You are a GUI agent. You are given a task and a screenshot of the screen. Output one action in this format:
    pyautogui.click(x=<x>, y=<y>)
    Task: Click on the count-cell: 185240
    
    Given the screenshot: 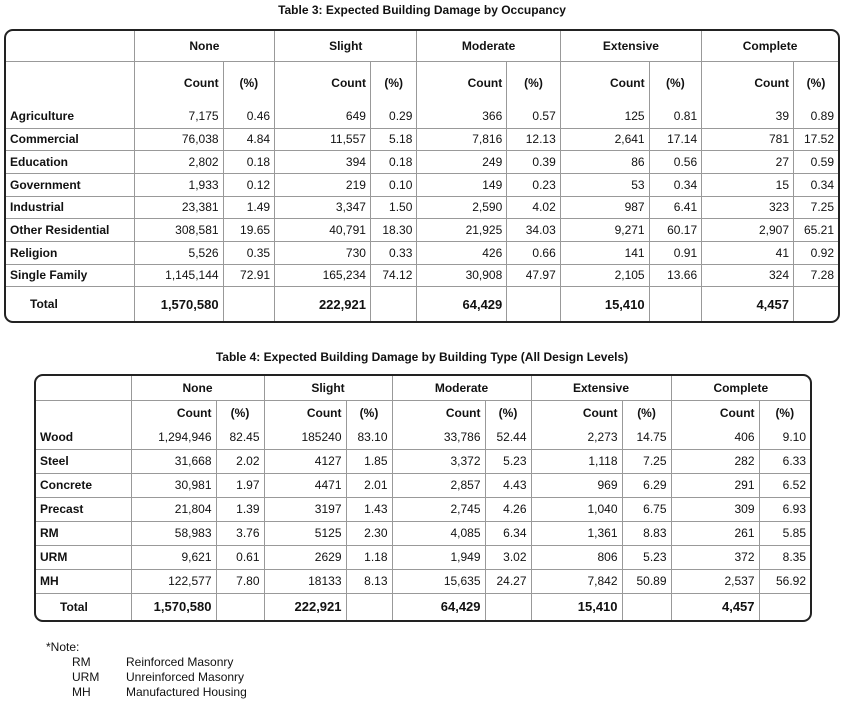 What is the action you would take?
    pyautogui.click(x=305, y=437)
    